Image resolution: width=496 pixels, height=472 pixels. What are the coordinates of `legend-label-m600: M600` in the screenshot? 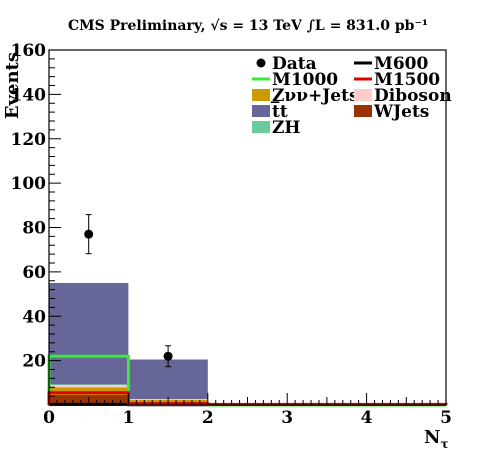 It's located at (401, 64).